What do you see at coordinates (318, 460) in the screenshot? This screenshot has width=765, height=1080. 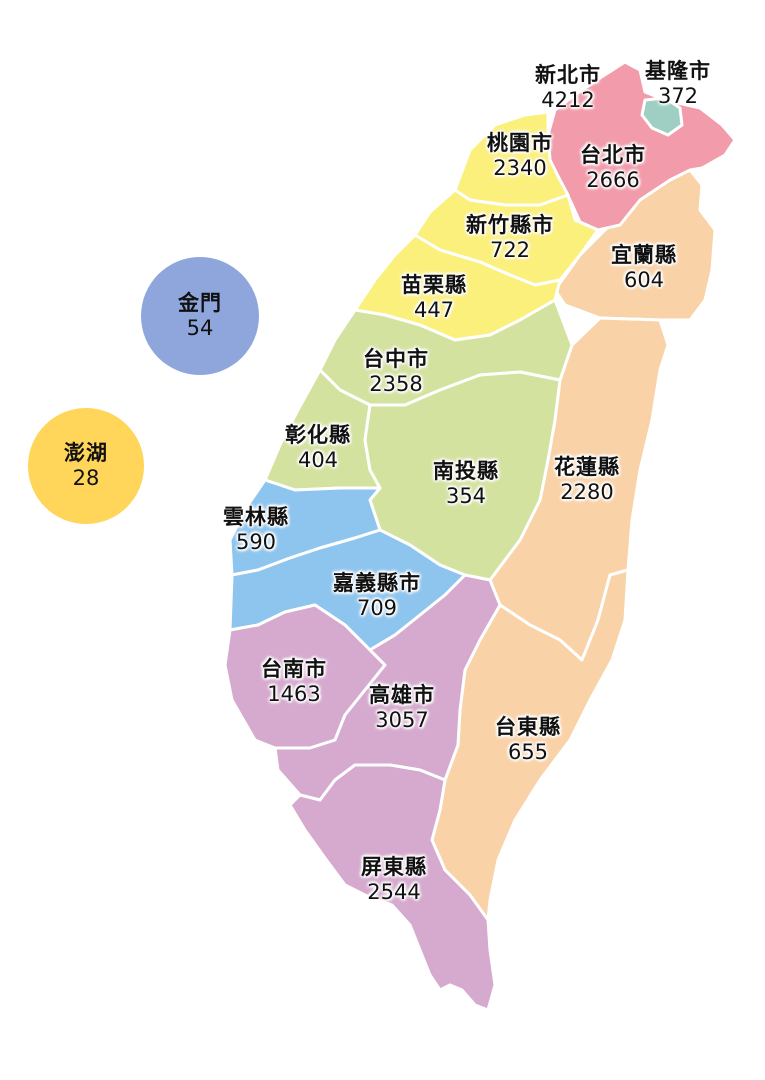 I see `region-count: 404` at bounding box center [318, 460].